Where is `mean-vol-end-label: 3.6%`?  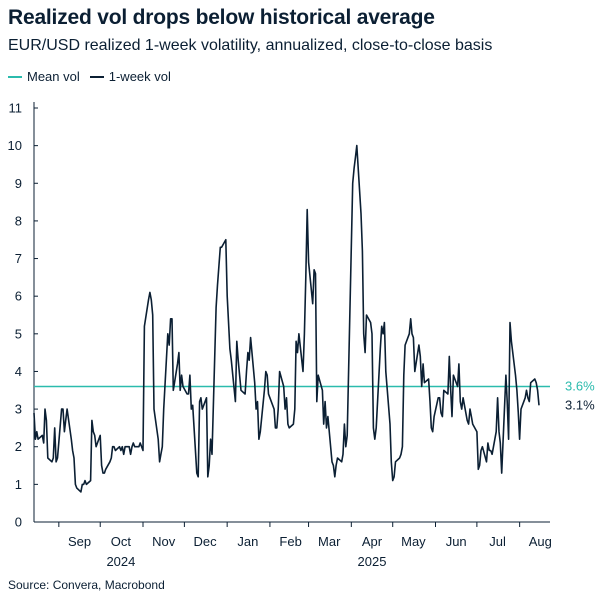 mean-vol-end-label: 3.6% is located at coordinates (580, 386).